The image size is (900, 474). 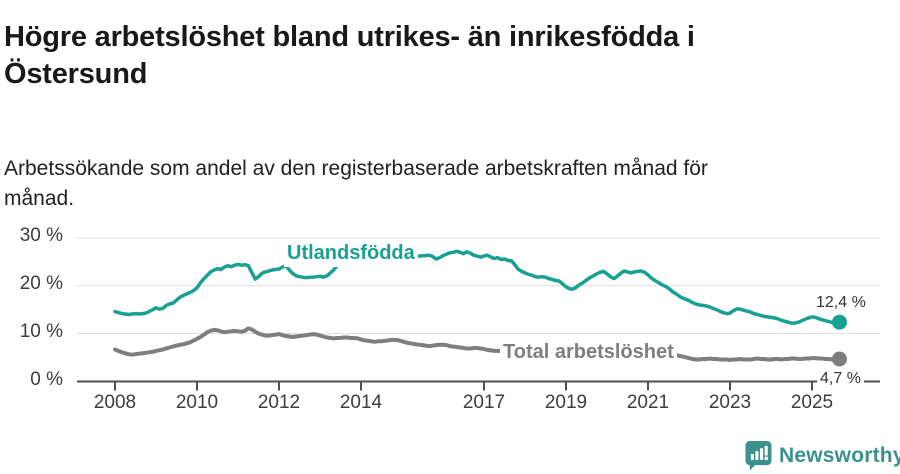 I want to click on newsworthy-logo: Newsworthy, so click(x=822, y=455).